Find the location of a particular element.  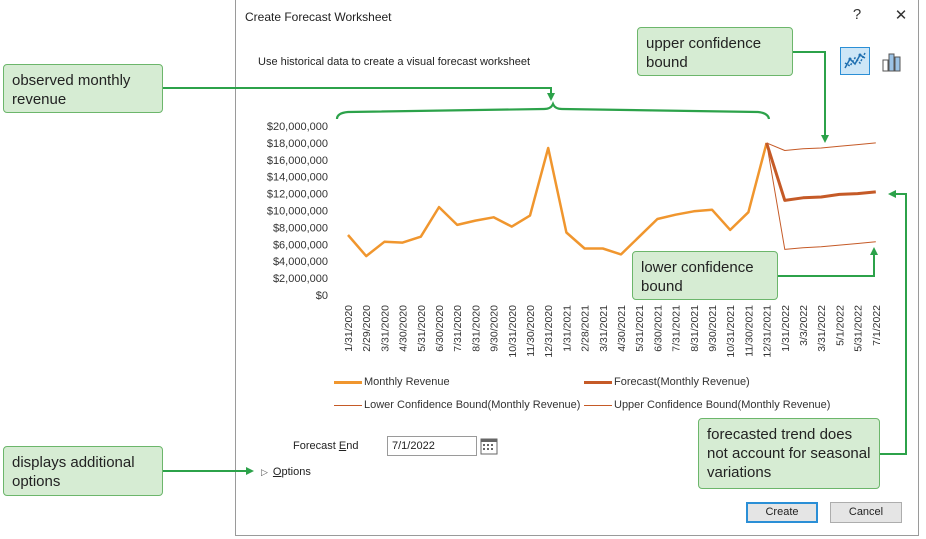

forecast-end-label: Forecast End is located at coordinates (326, 446).